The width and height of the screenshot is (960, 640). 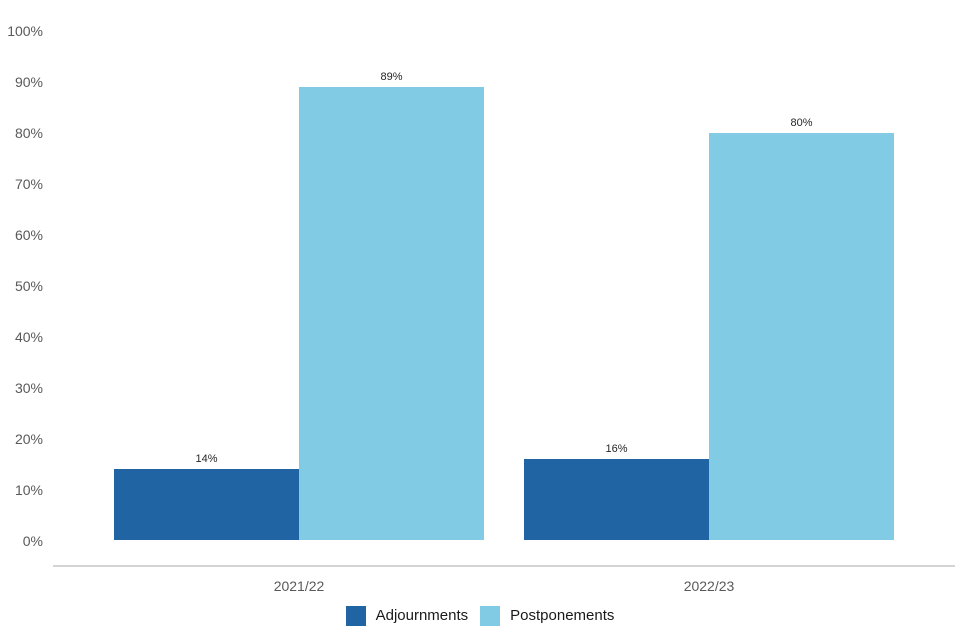 What do you see at coordinates (28, 387) in the screenshot?
I see `y-tick-label: 30%` at bounding box center [28, 387].